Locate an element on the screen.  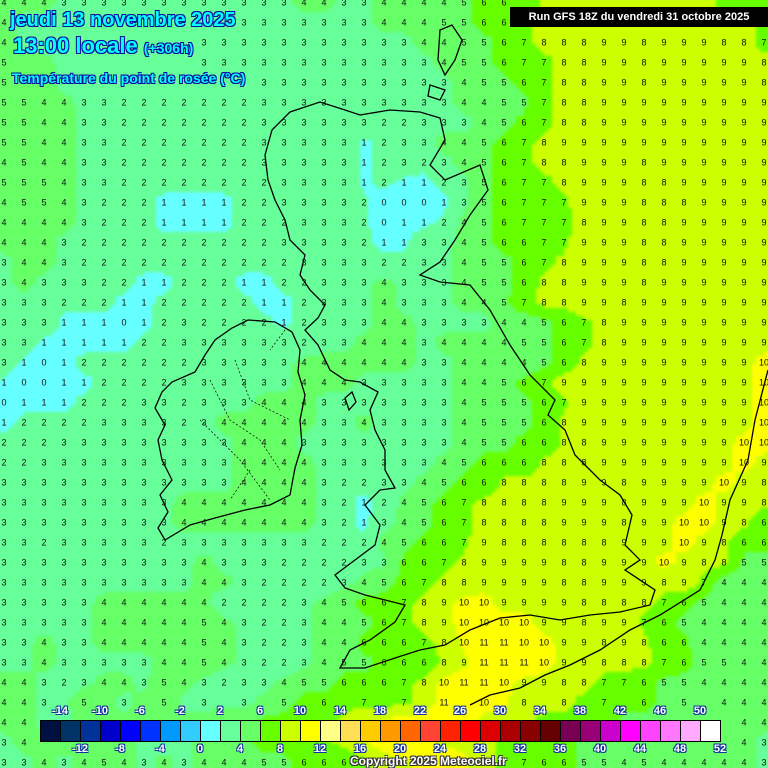
legend-tick-label: 48 is located at coordinates (680, 749).